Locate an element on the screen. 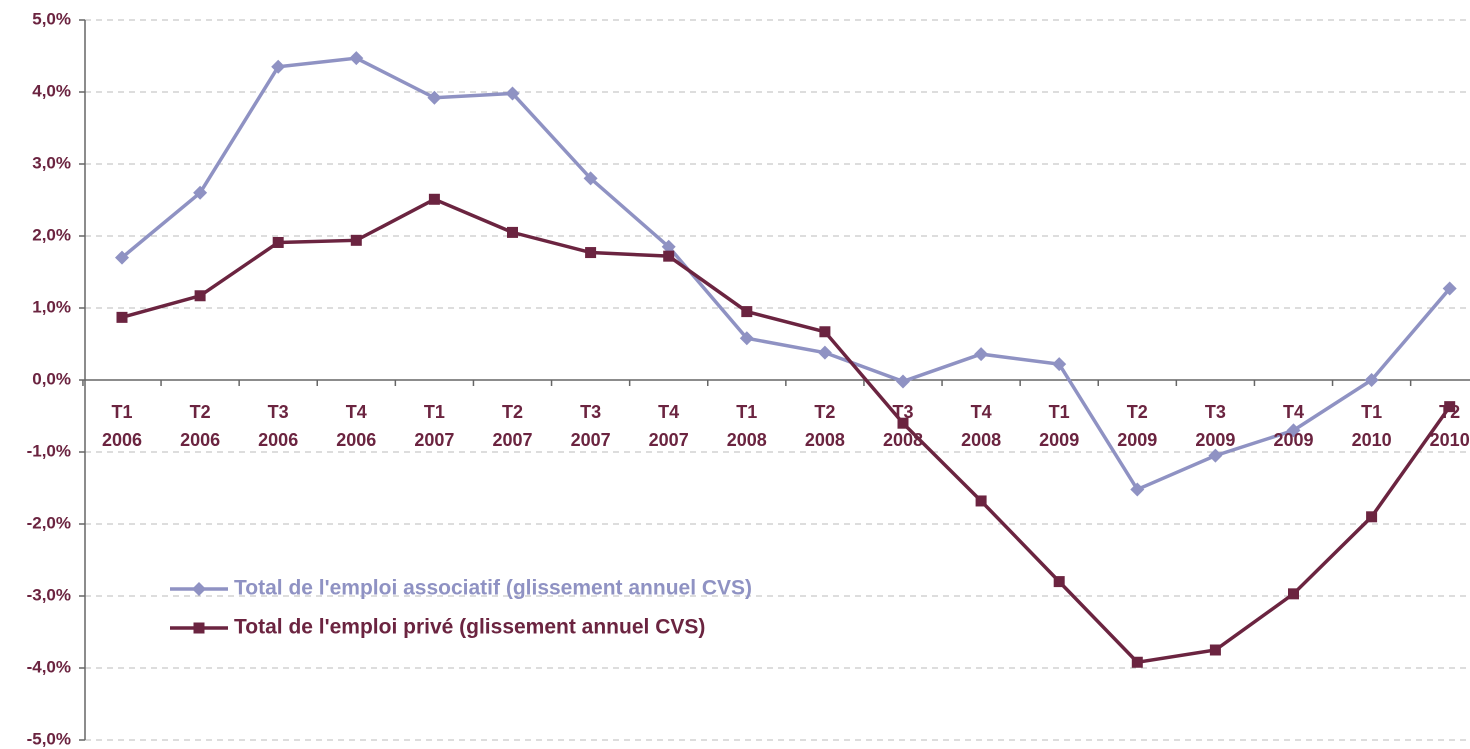 Image resolution: width=1470 pixels, height=749 pixels. y-tick-label: 3,0% is located at coordinates (51, 162).